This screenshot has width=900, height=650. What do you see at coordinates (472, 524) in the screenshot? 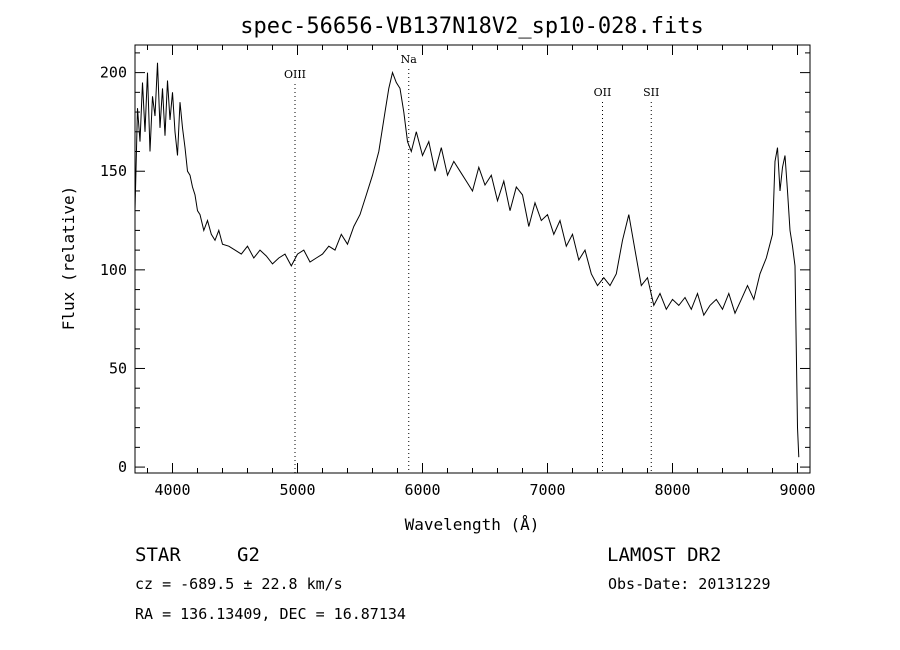
I see `x-axis-label: Wavelength (Å)` at bounding box center [472, 524].